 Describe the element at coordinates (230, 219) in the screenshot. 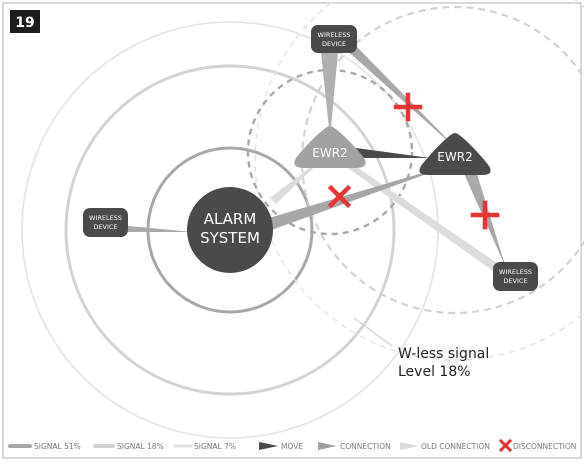

I see `alarm-system-label-line1: ALARM` at that location.